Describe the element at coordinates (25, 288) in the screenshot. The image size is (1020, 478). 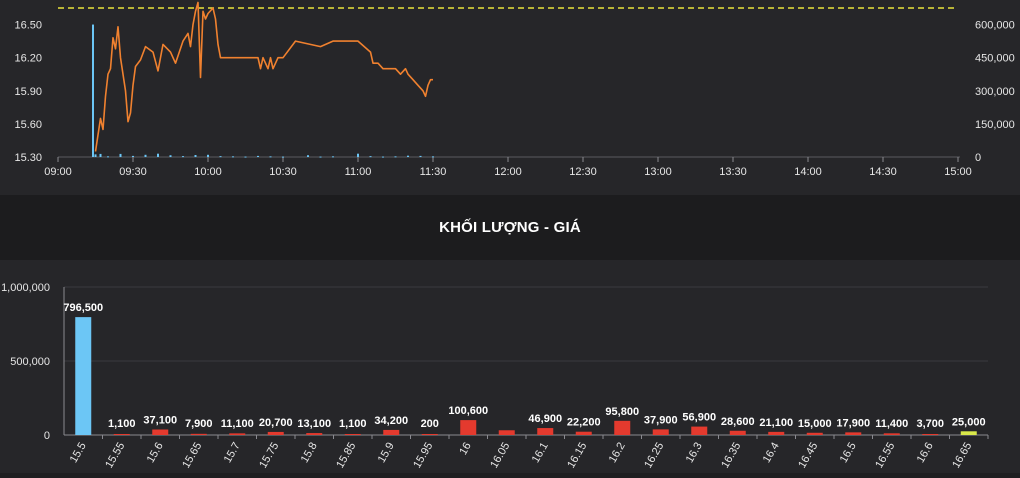
I see `y-tick-label: 1,000,000` at that location.